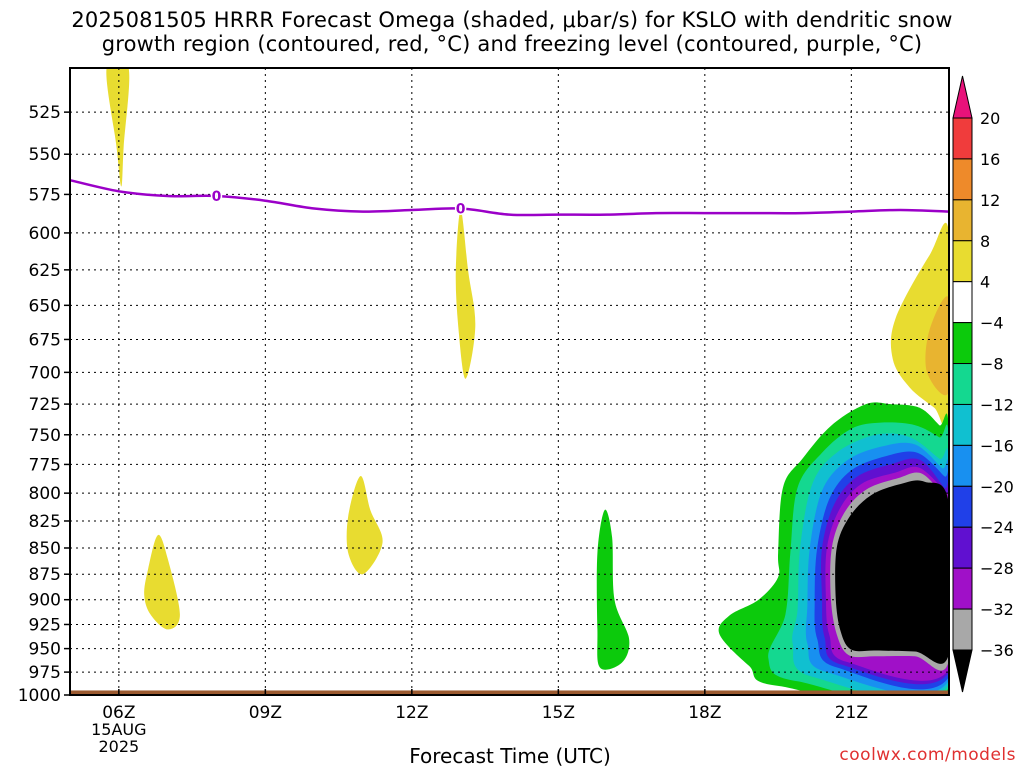 The width and height of the screenshot is (1024, 768). I want to click on y-tick-label: 825, so click(45, 522).